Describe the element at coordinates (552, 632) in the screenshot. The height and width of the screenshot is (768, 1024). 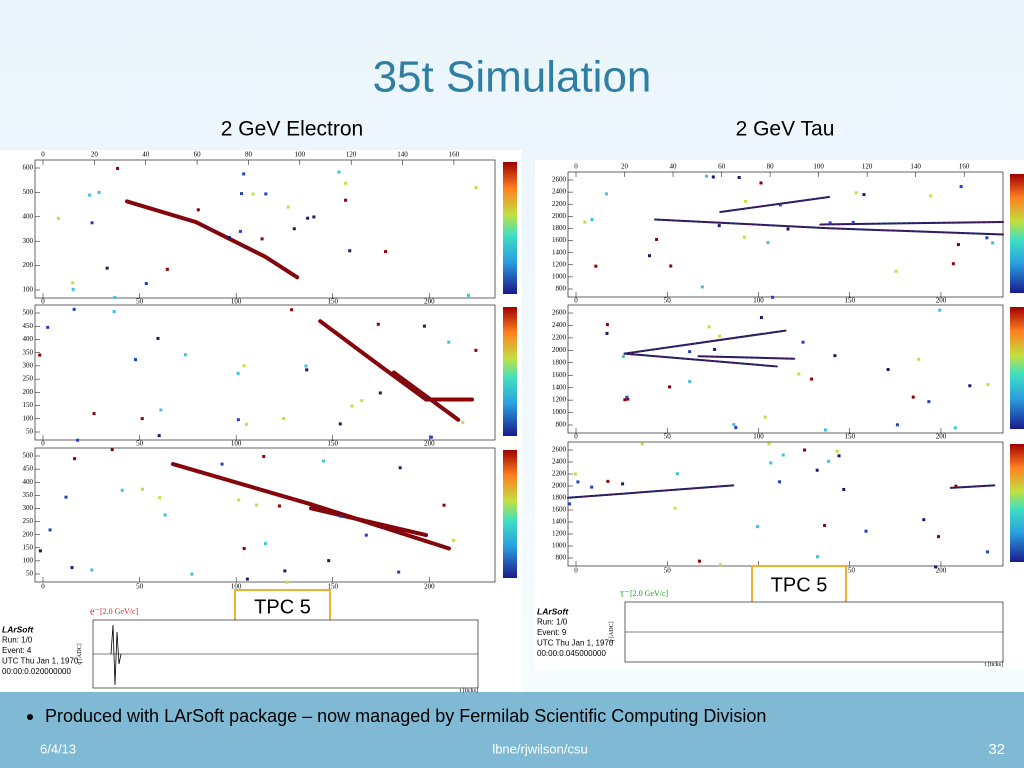
I see `event-info: Event: 9` at that location.